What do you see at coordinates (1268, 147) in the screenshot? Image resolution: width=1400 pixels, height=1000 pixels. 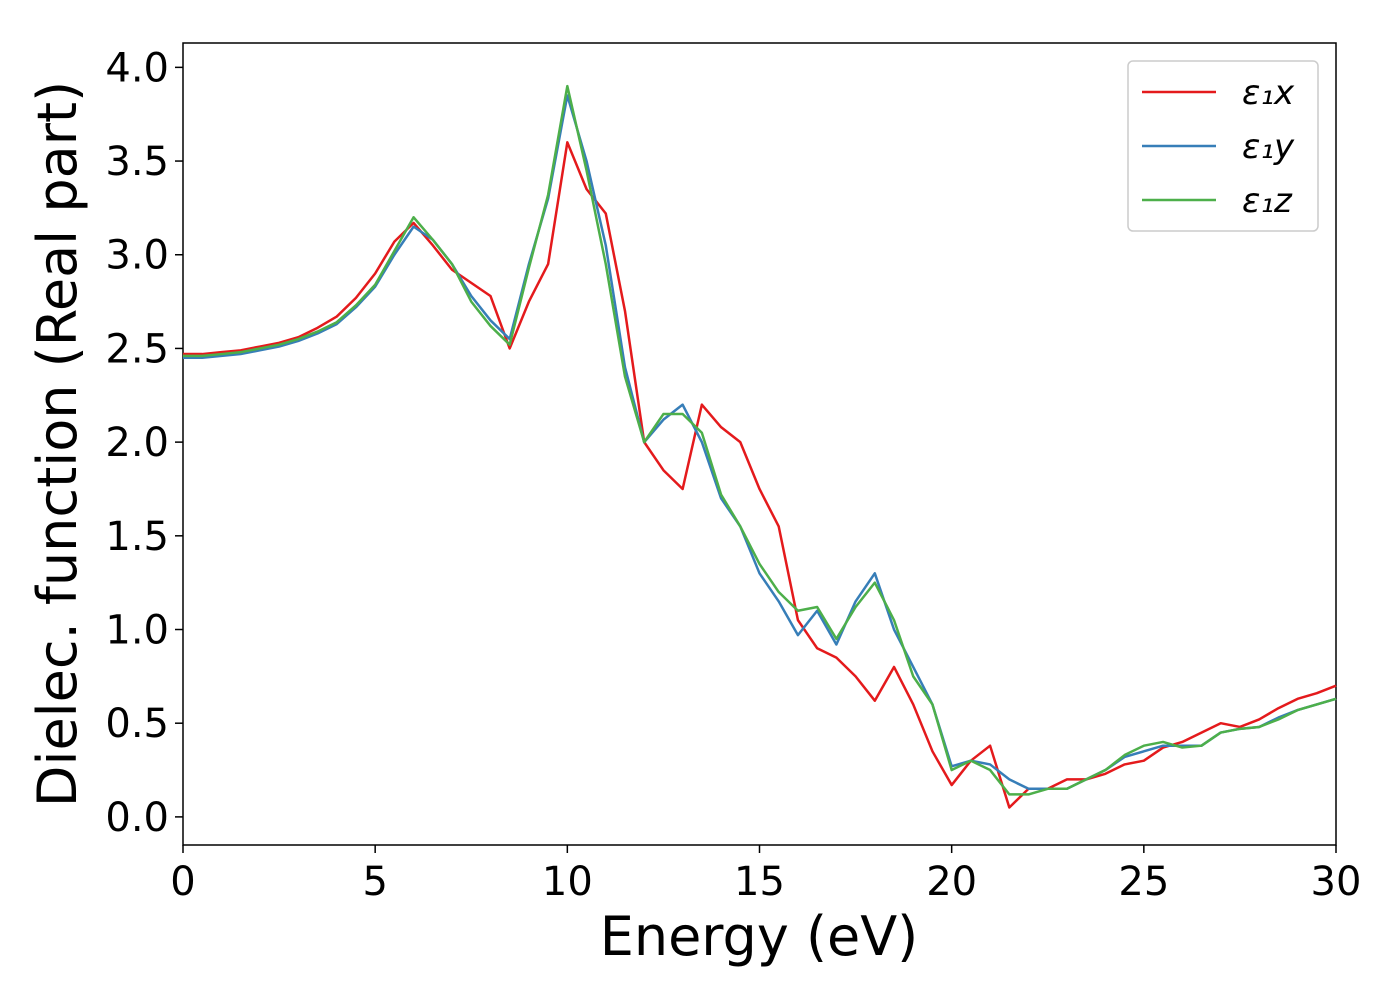 I see `legend-label: ε₁y` at bounding box center [1268, 147].